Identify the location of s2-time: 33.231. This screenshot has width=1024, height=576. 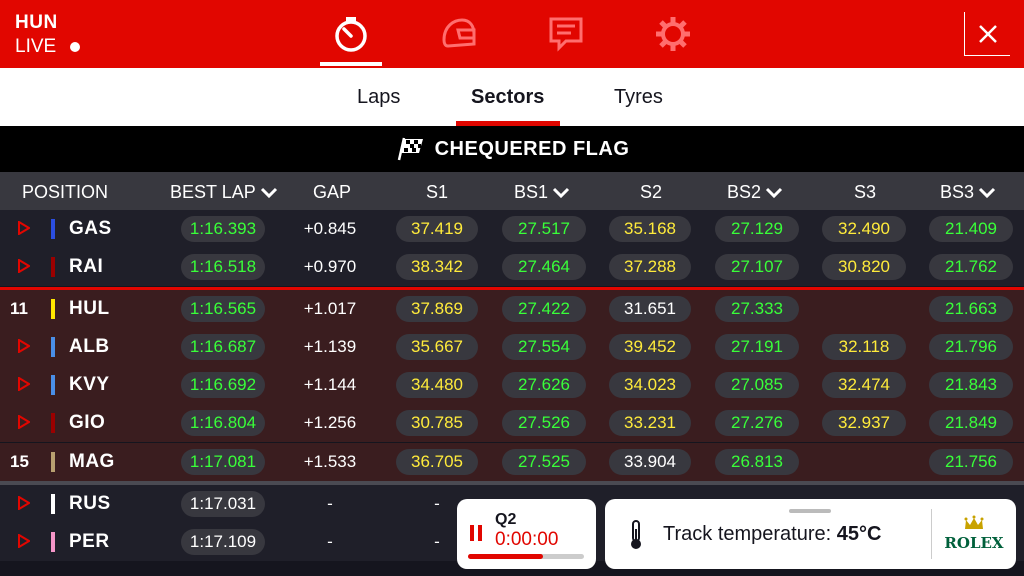
(650, 423).